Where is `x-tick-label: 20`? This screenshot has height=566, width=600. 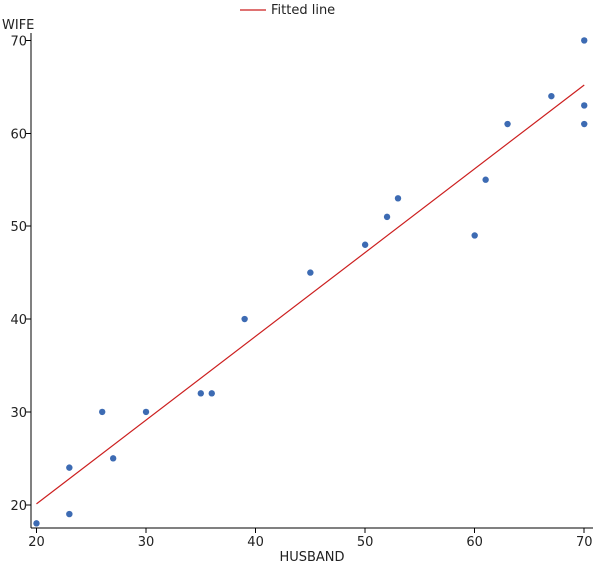
x-tick-label: 20 is located at coordinates (36, 542).